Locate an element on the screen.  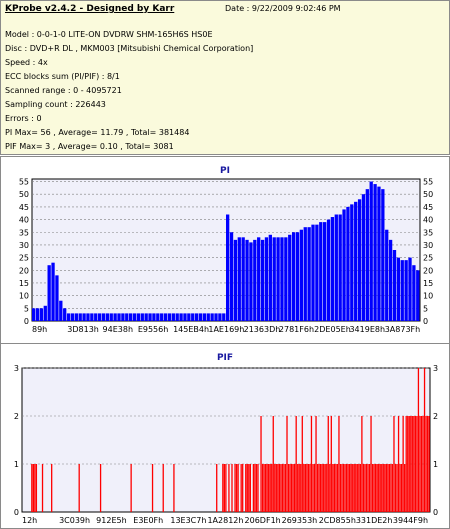
pi-y-tick-left: 20 is located at coordinates (24, 270).